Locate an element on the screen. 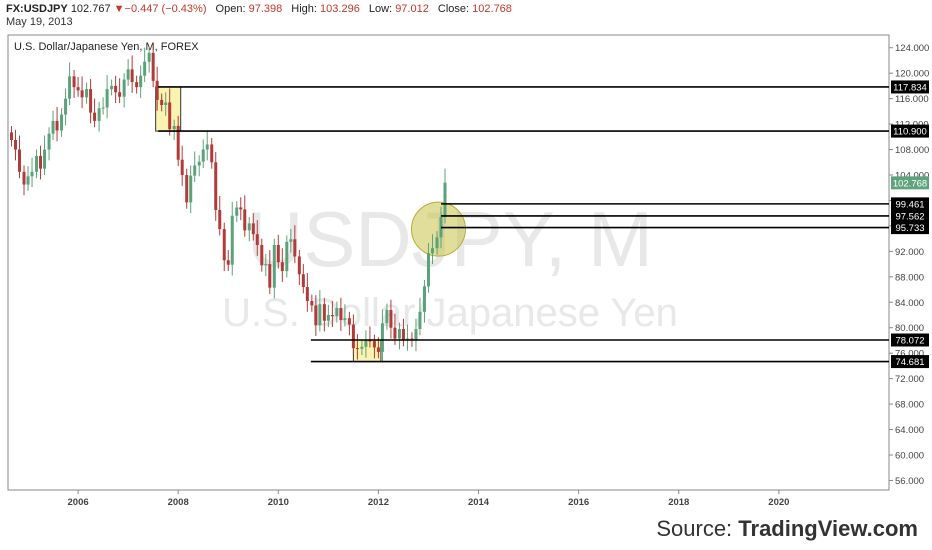 The width and height of the screenshot is (932, 550). high-value: 103.296 is located at coordinates (340, 9).